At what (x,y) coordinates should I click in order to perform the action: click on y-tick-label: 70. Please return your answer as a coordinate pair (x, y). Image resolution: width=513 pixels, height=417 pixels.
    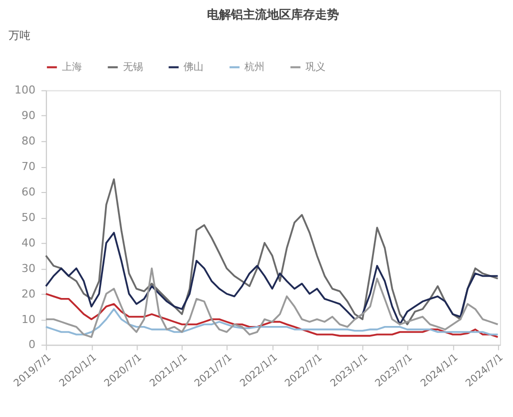
    Looking at the image, I should click on (28, 167).